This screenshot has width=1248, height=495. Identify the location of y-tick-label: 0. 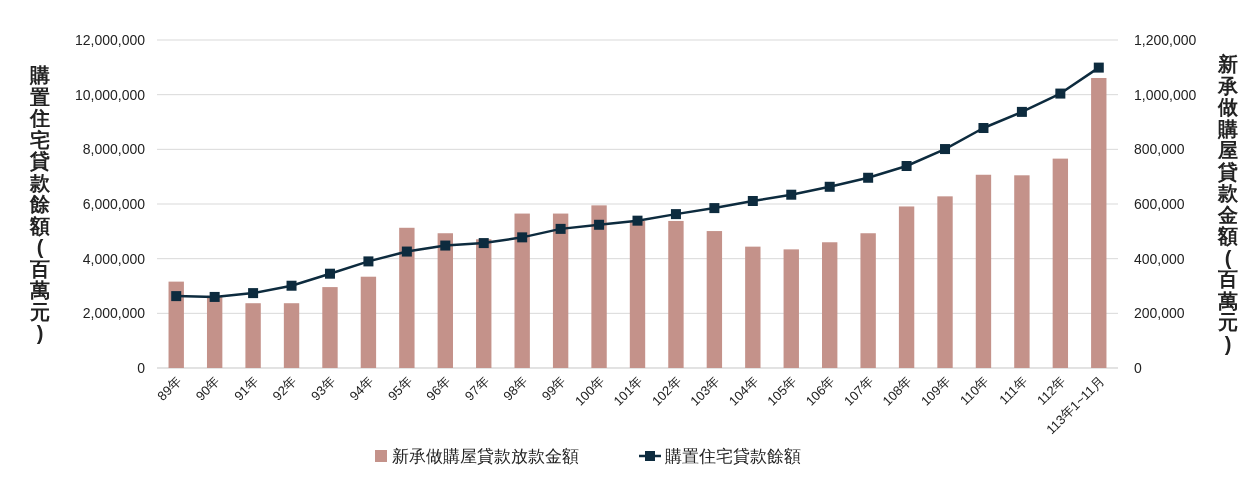
(141, 368).